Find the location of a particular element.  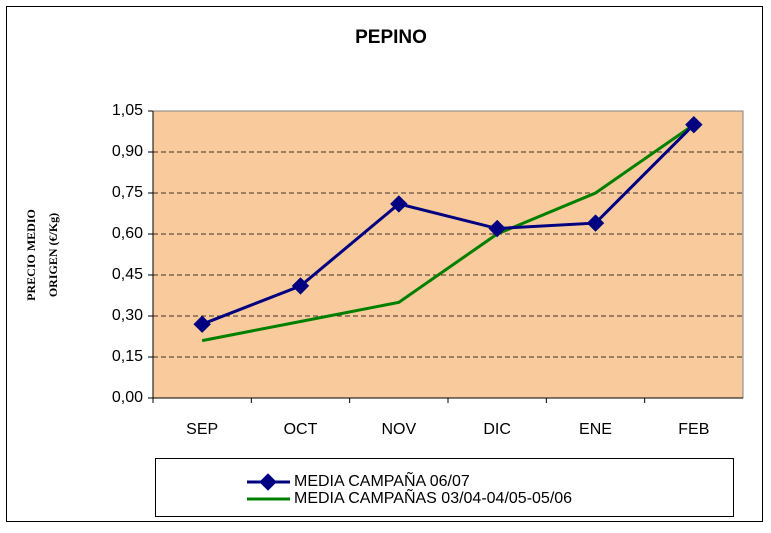

legend-box is located at coordinates (444, 487).